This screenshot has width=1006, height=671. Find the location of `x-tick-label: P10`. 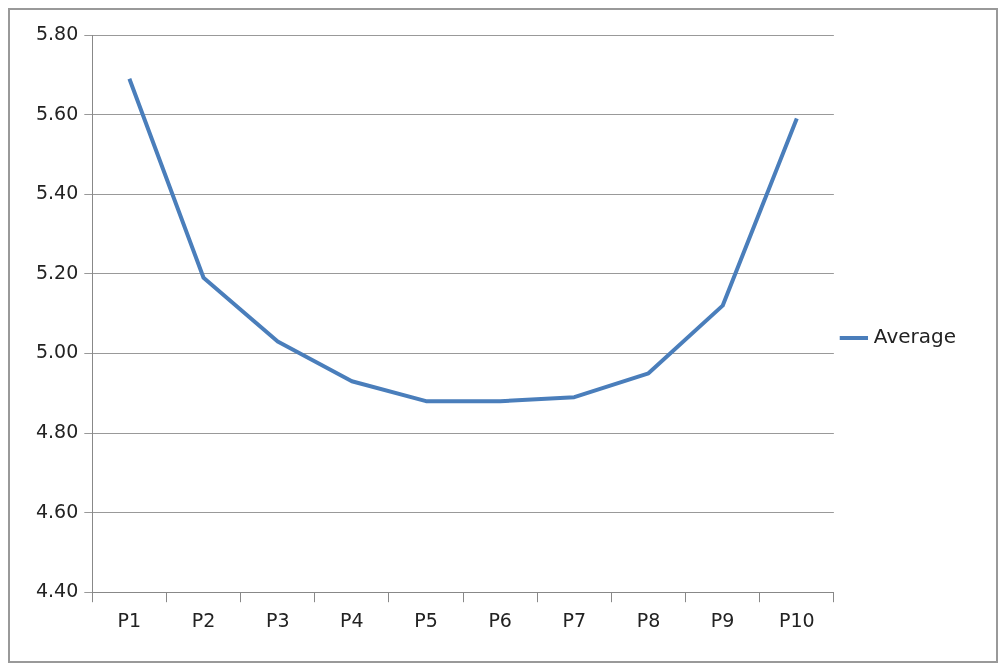

x-tick-label: P10 is located at coordinates (796, 619).